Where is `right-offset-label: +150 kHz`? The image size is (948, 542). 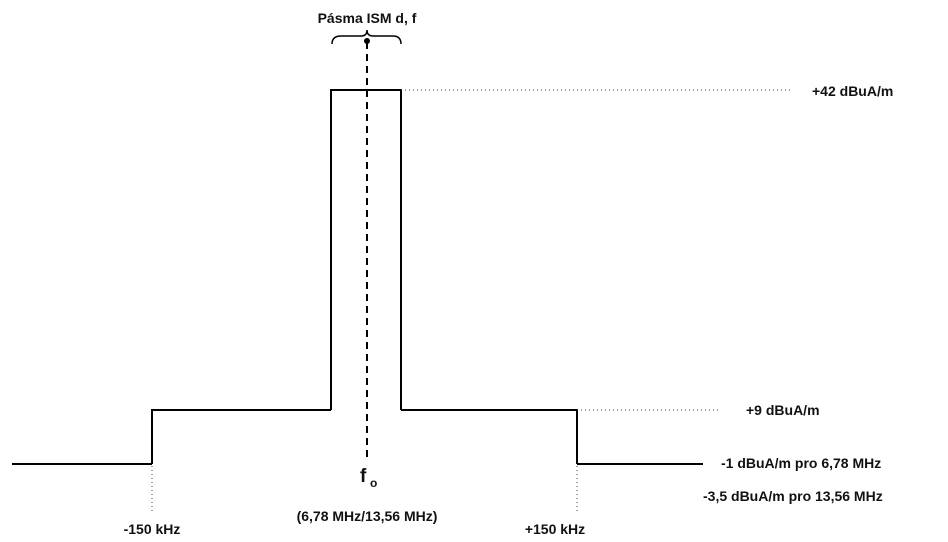 right-offset-label: +150 kHz is located at coordinates (555, 529).